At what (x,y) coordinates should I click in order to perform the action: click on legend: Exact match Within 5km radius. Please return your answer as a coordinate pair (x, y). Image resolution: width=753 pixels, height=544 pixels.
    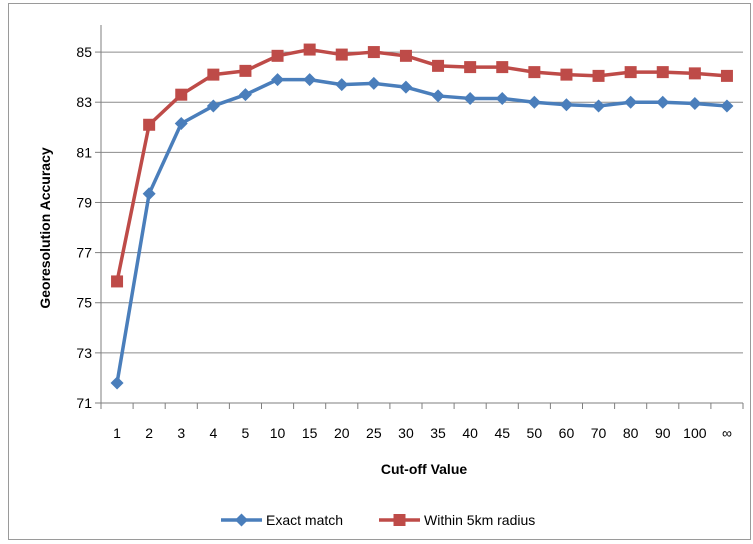
    Looking at the image, I should click on (378, 520).